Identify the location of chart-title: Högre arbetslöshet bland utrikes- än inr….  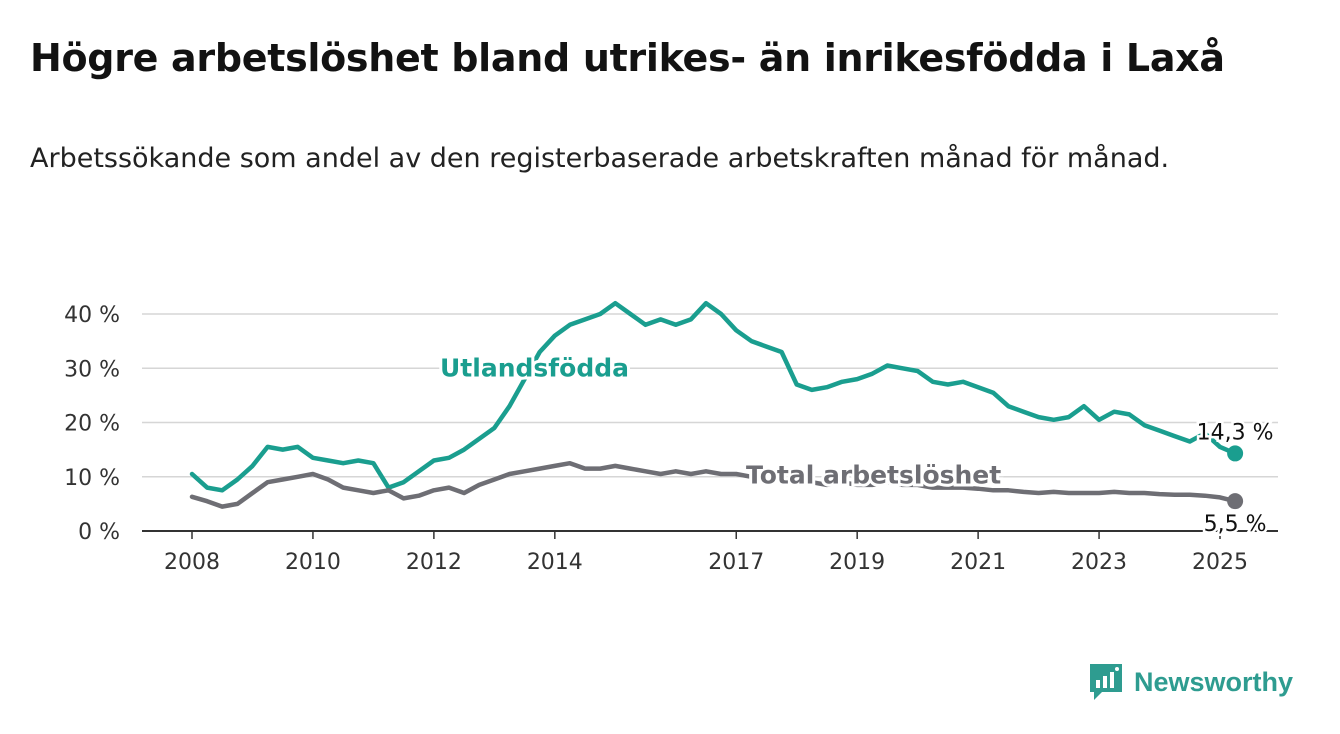
(627, 58).